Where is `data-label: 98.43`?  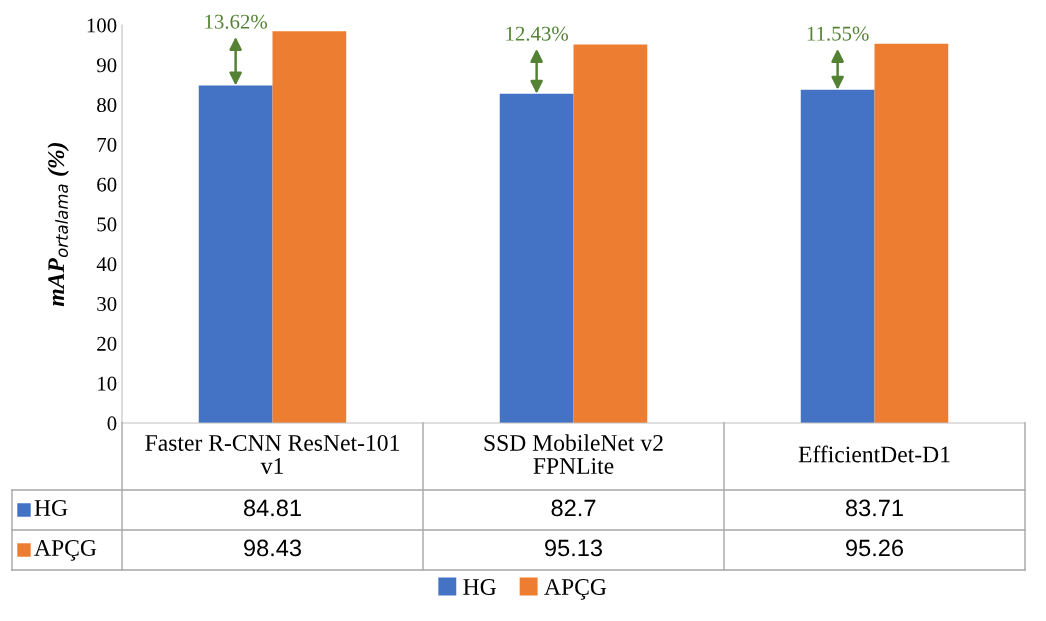 data-label: 98.43 is located at coordinates (273, 548).